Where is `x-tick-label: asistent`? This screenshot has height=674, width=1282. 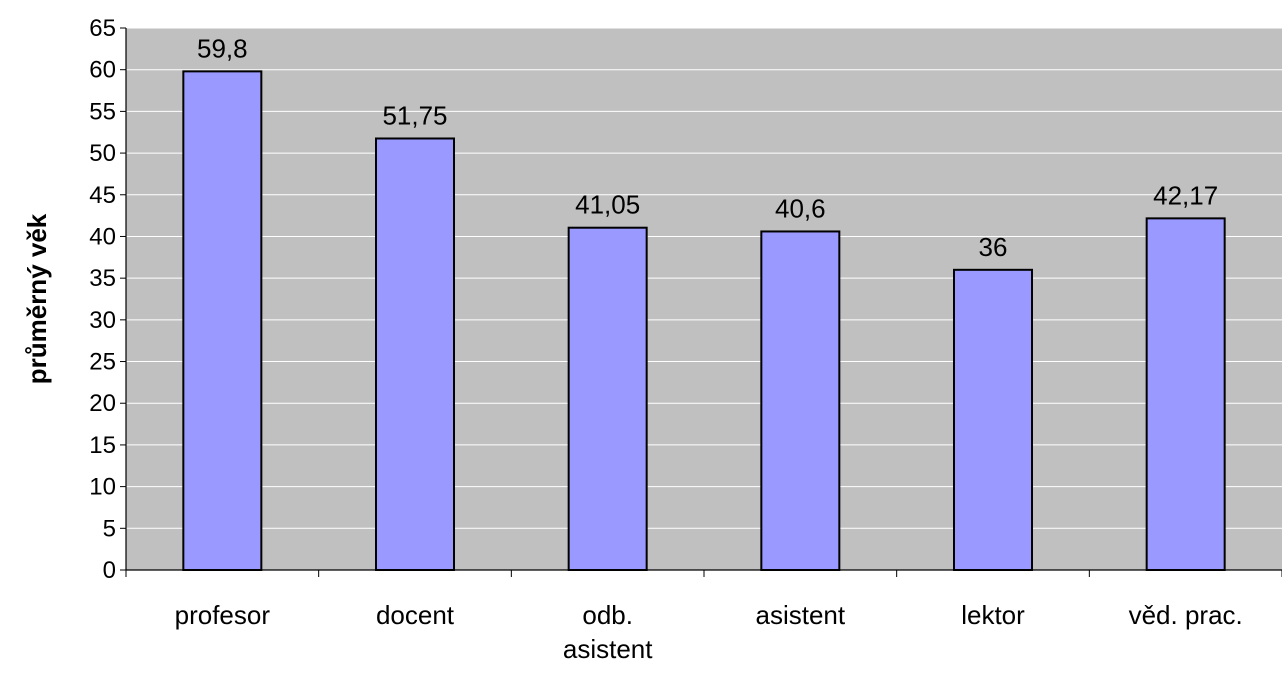 x-tick-label: asistent is located at coordinates (801, 615).